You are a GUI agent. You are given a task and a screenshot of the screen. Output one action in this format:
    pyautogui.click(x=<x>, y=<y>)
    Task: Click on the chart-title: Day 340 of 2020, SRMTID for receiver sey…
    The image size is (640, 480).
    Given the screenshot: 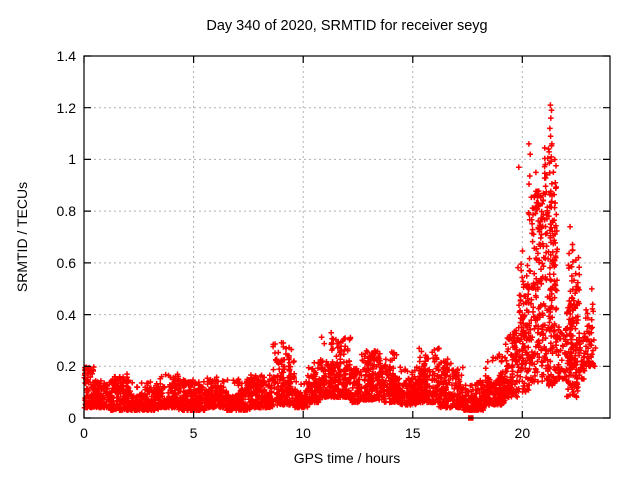 What is the action you would take?
    pyautogui.click(x=347, y=26)
    